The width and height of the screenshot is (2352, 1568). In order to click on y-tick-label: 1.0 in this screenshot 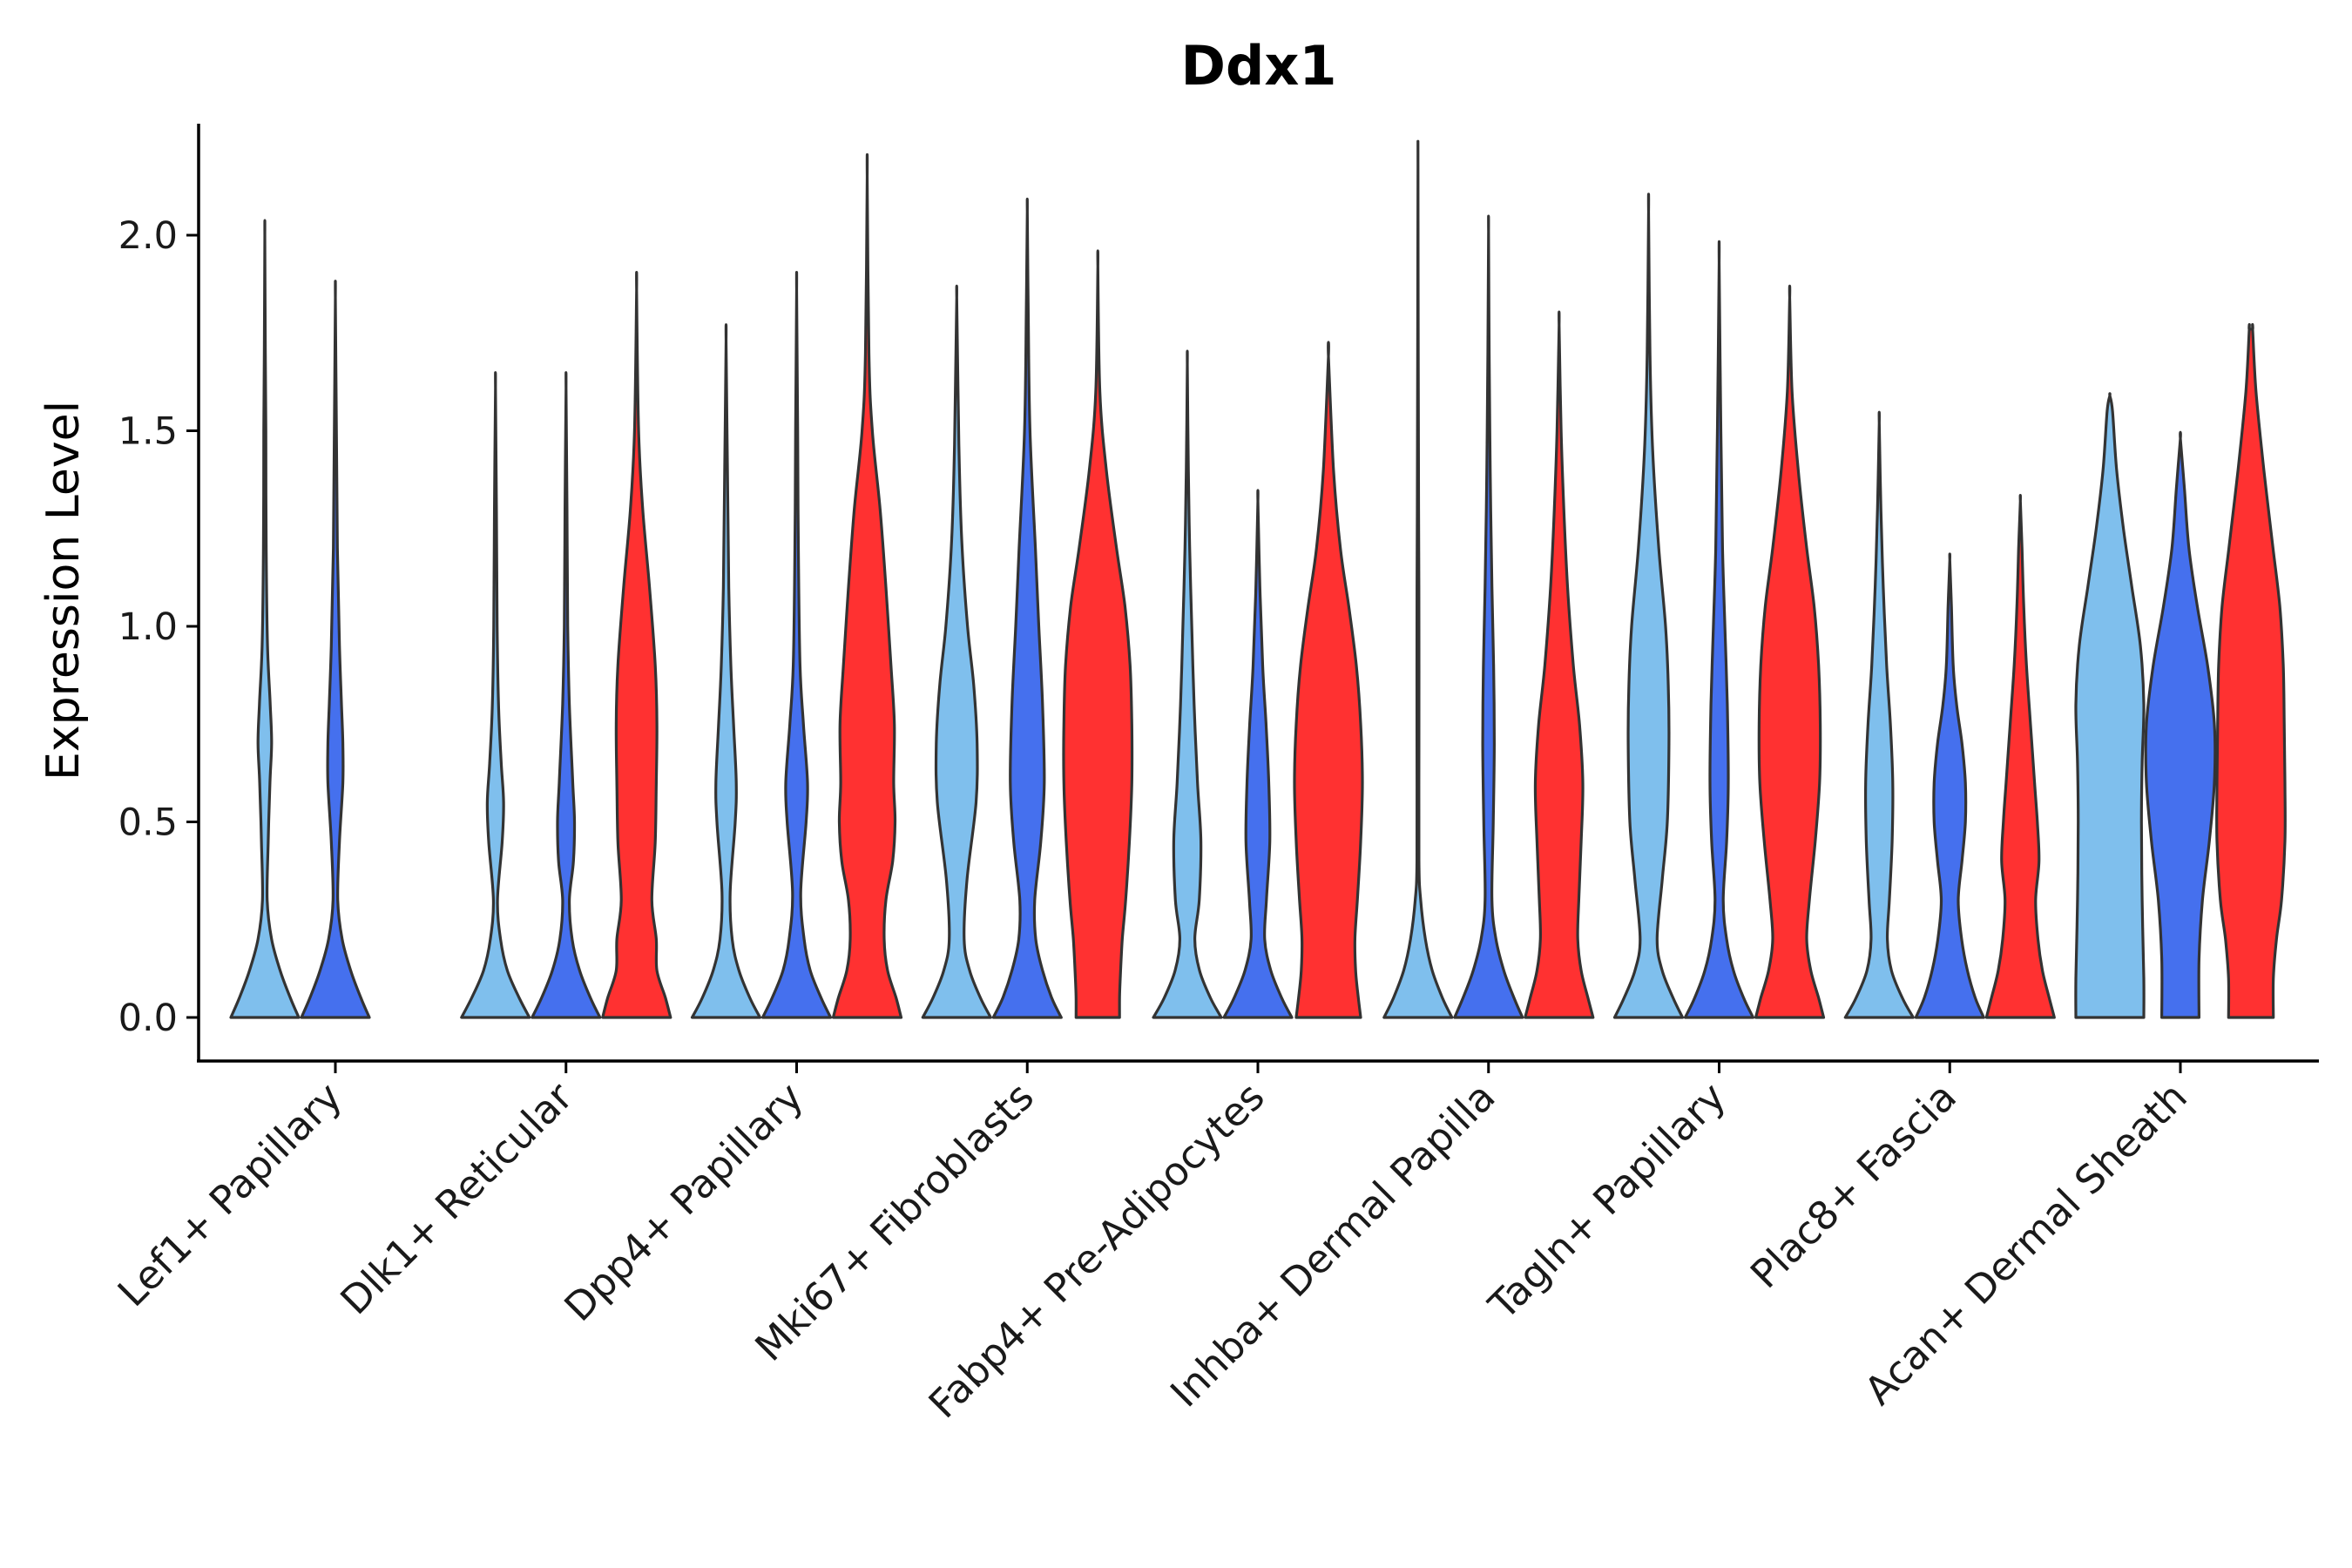, I will do `click(148, 627)`.